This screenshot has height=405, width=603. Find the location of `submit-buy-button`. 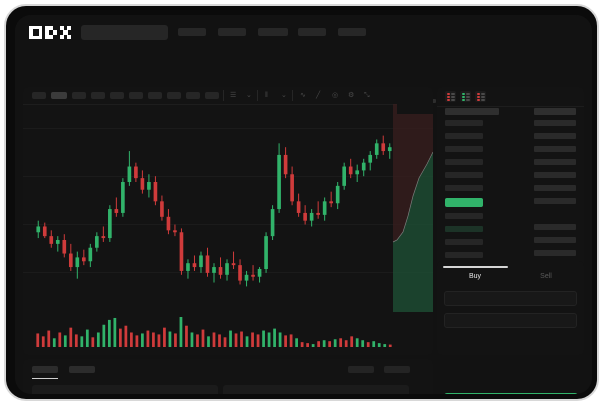

submit-buy-button is located at coordinates (511, 393).